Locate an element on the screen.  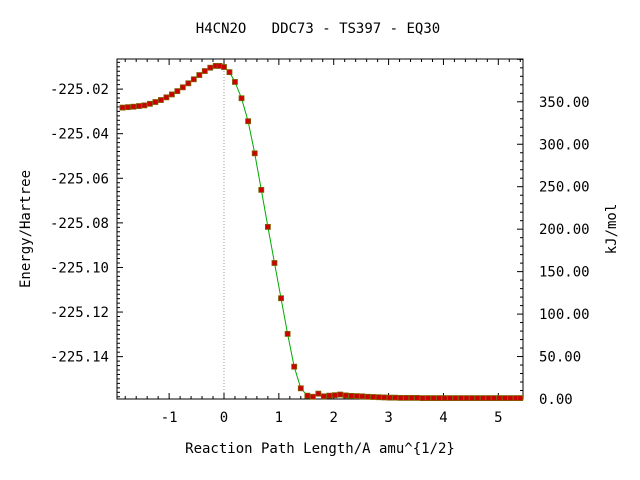
chart-title: H4CN2O DDC73 - TS397 - EQ30 is located at coordinates (318, 29).